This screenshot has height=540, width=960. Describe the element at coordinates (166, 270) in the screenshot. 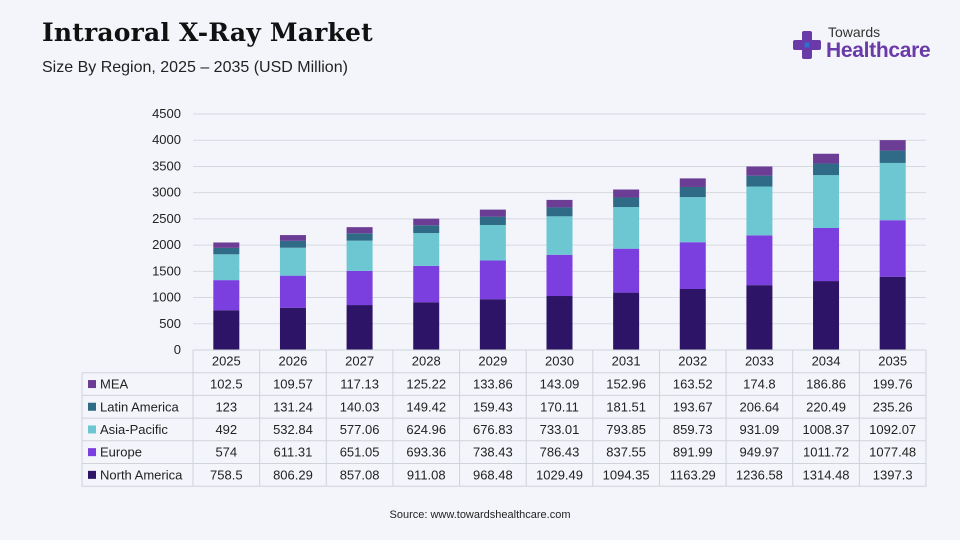

I see `y-tick-label: 1500` at that location.